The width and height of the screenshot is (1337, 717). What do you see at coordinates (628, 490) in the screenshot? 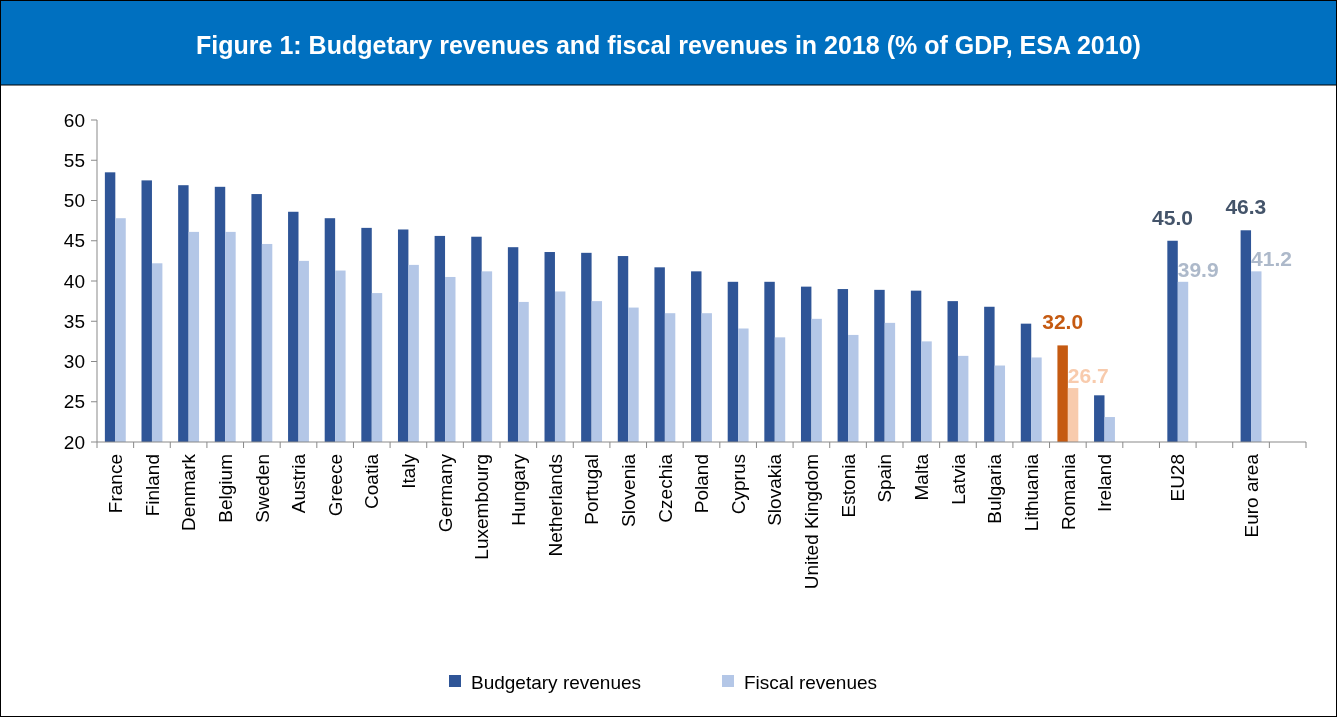
I see `x-tick-label: Slovenia` at bounding box center [628, 490].